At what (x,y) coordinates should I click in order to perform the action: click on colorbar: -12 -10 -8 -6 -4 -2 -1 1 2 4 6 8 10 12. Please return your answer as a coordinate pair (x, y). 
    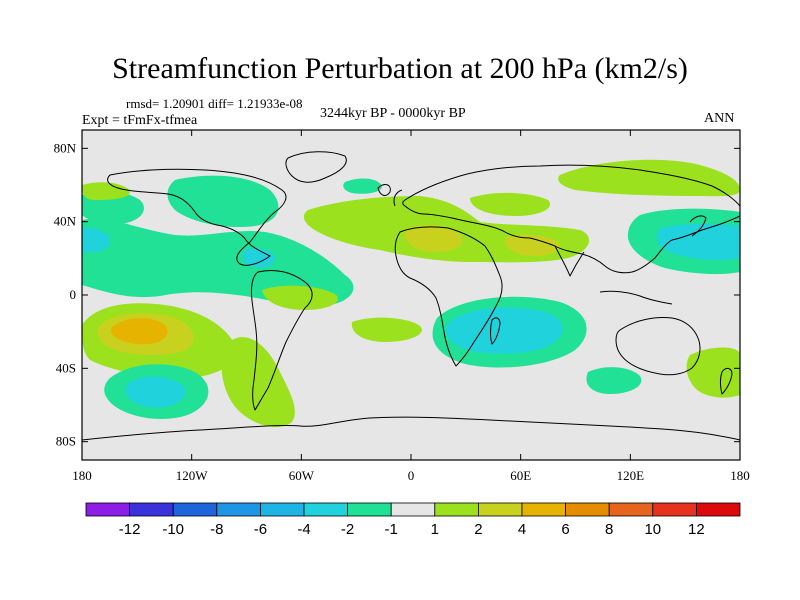
    Looking at the image, I should click on (413, 520).